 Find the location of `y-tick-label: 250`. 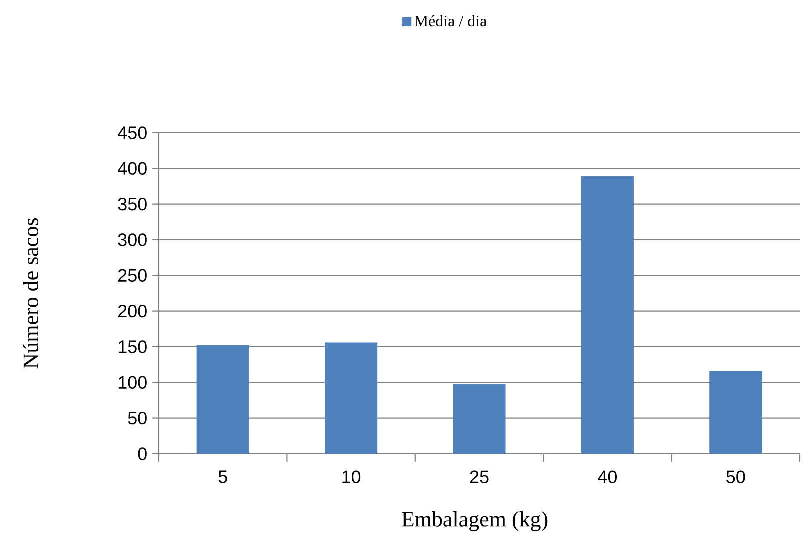

y-tick-label: 250 is located at coordinates (132, 275).